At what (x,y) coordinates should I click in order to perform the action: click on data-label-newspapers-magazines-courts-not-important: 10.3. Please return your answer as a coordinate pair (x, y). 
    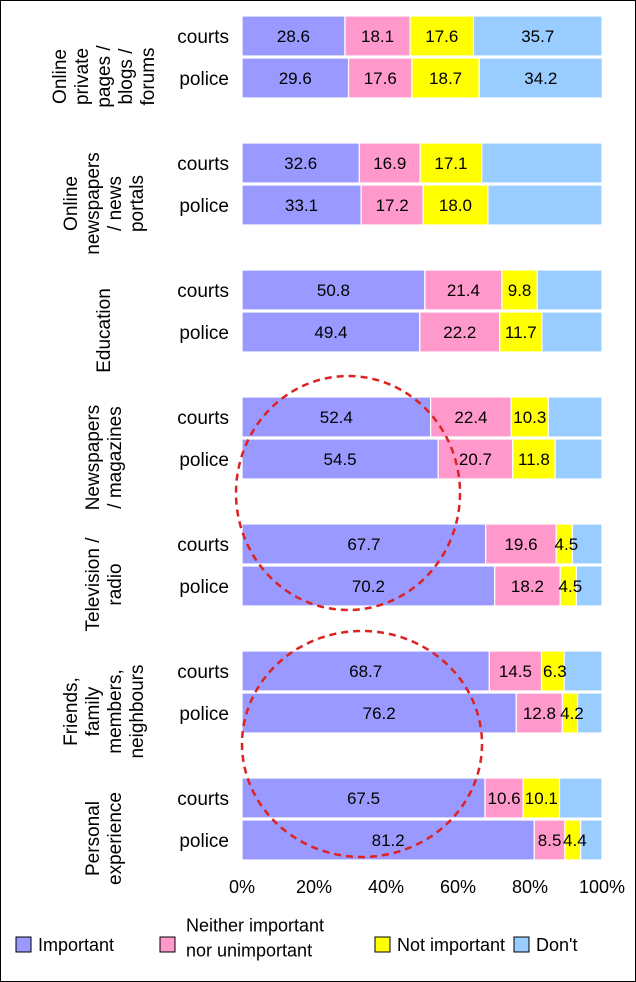
    Looking at the image, I should click on (529, 417).